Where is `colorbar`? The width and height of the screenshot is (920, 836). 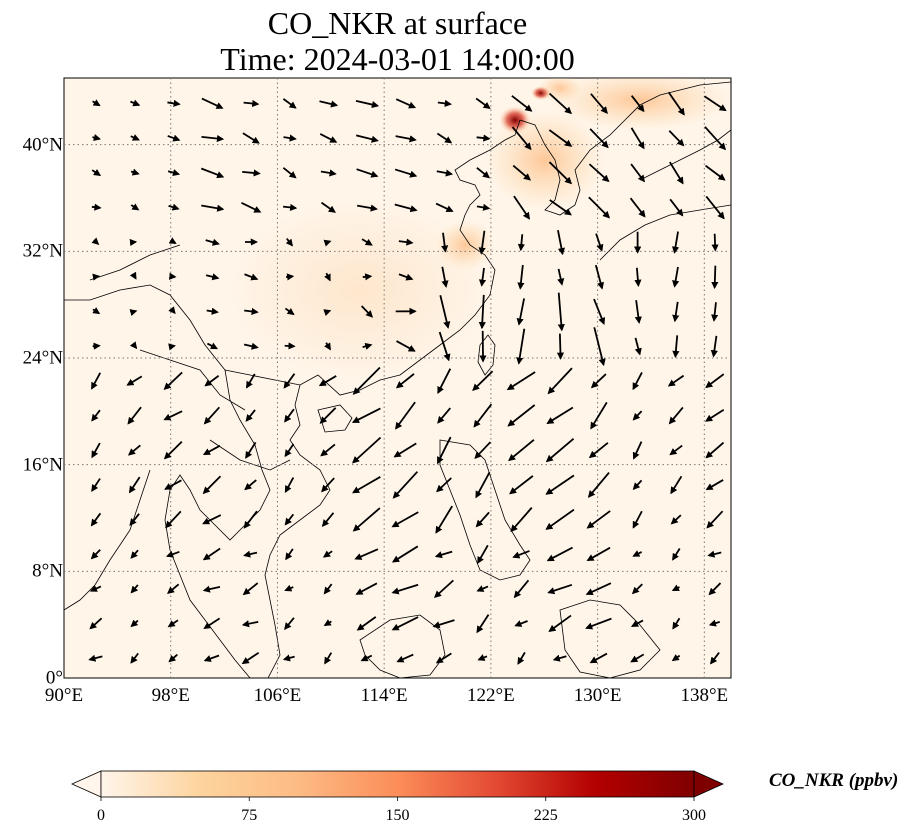 colorbar is located at coordinates (397, 785).